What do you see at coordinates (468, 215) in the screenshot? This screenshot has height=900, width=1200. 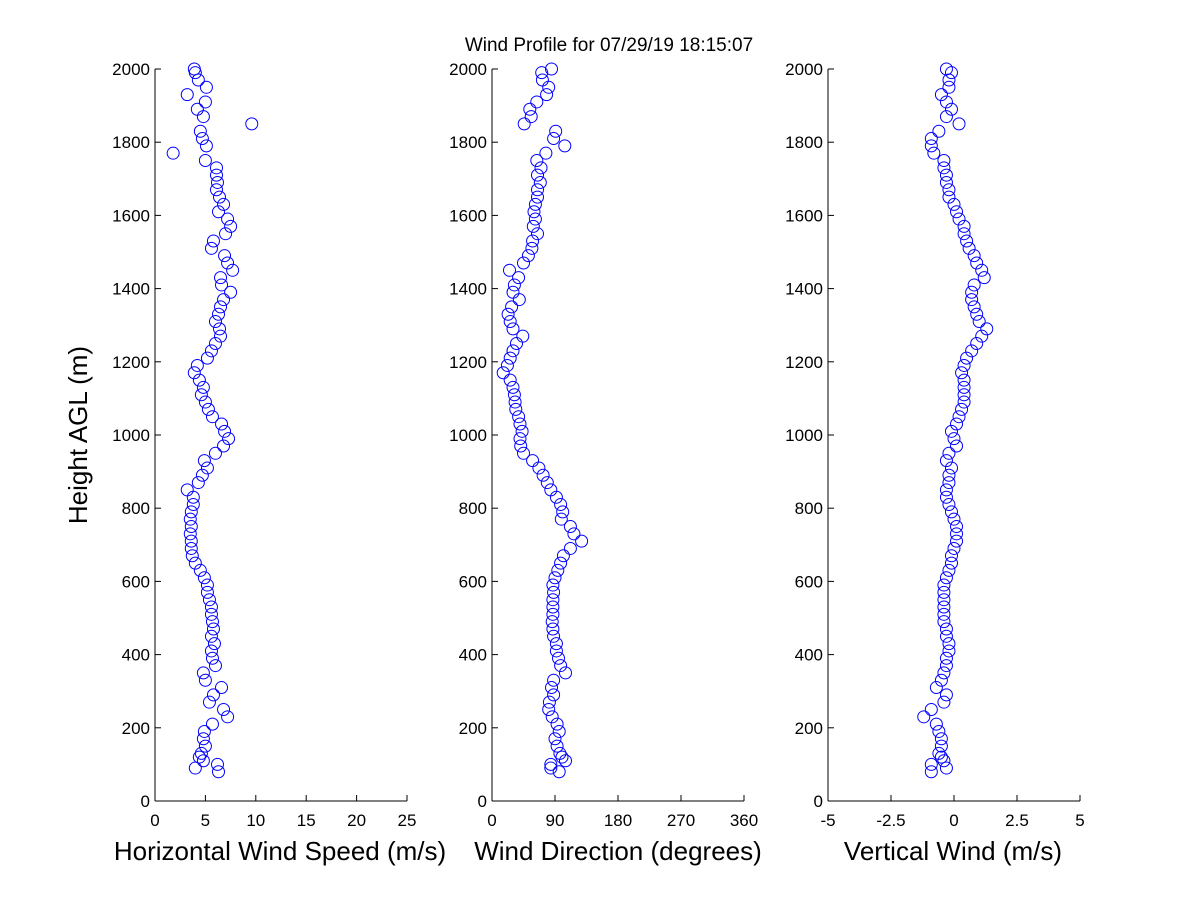 I see `y-tick-label: 1600` at bounding box center [468, 215].